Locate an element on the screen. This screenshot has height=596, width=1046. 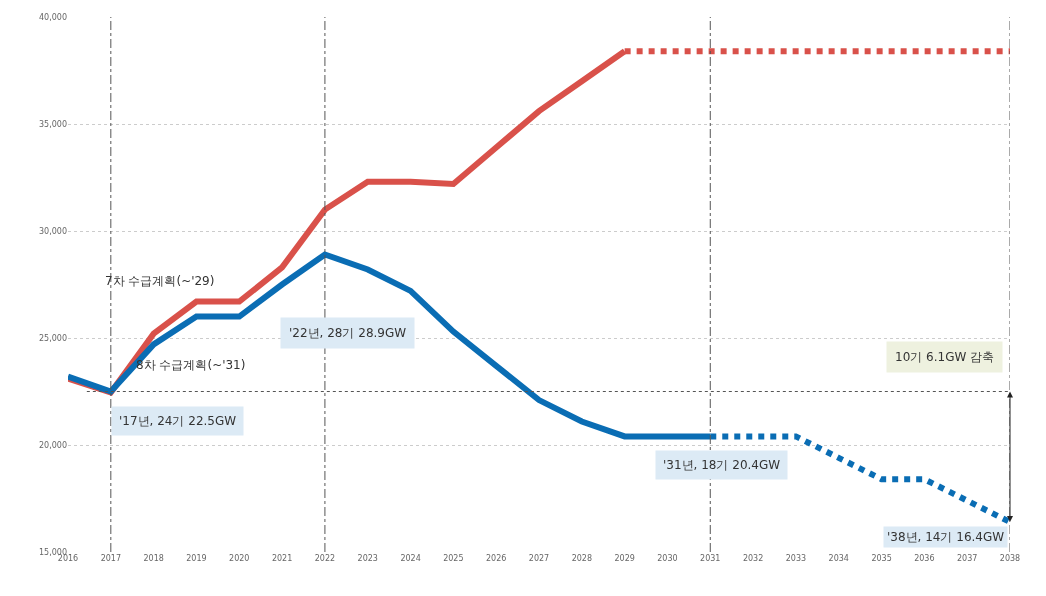
x-tick-label: 2033 is located at coordinates (796, 558).